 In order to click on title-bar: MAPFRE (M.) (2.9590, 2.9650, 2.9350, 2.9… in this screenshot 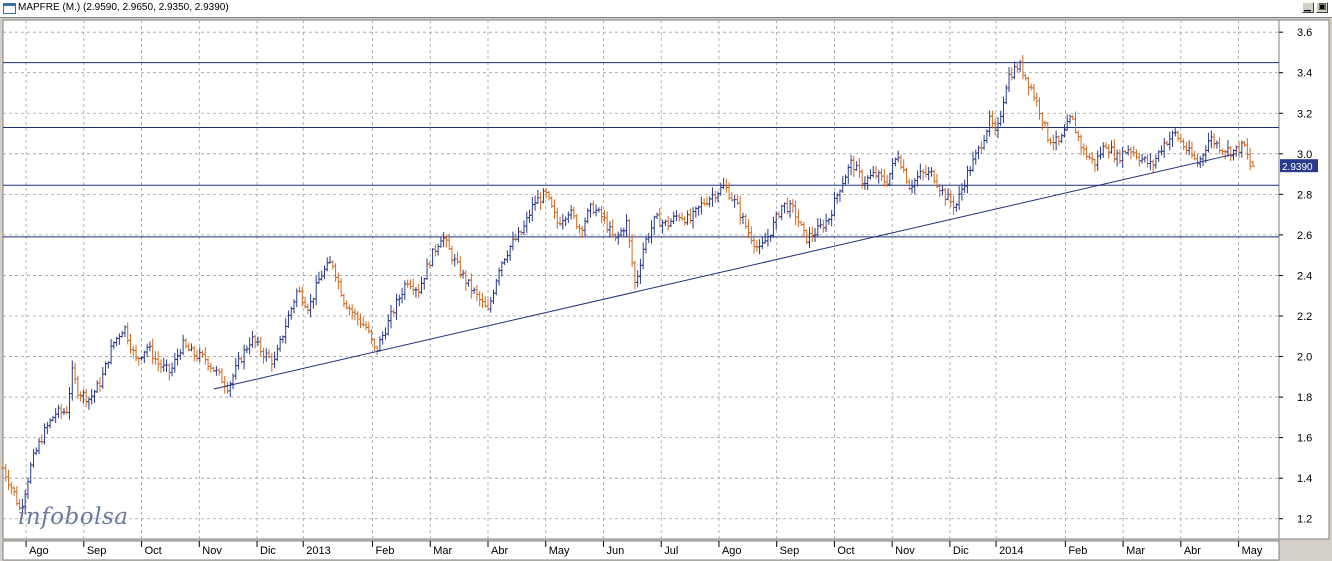, I will do `click(666, 9)`.